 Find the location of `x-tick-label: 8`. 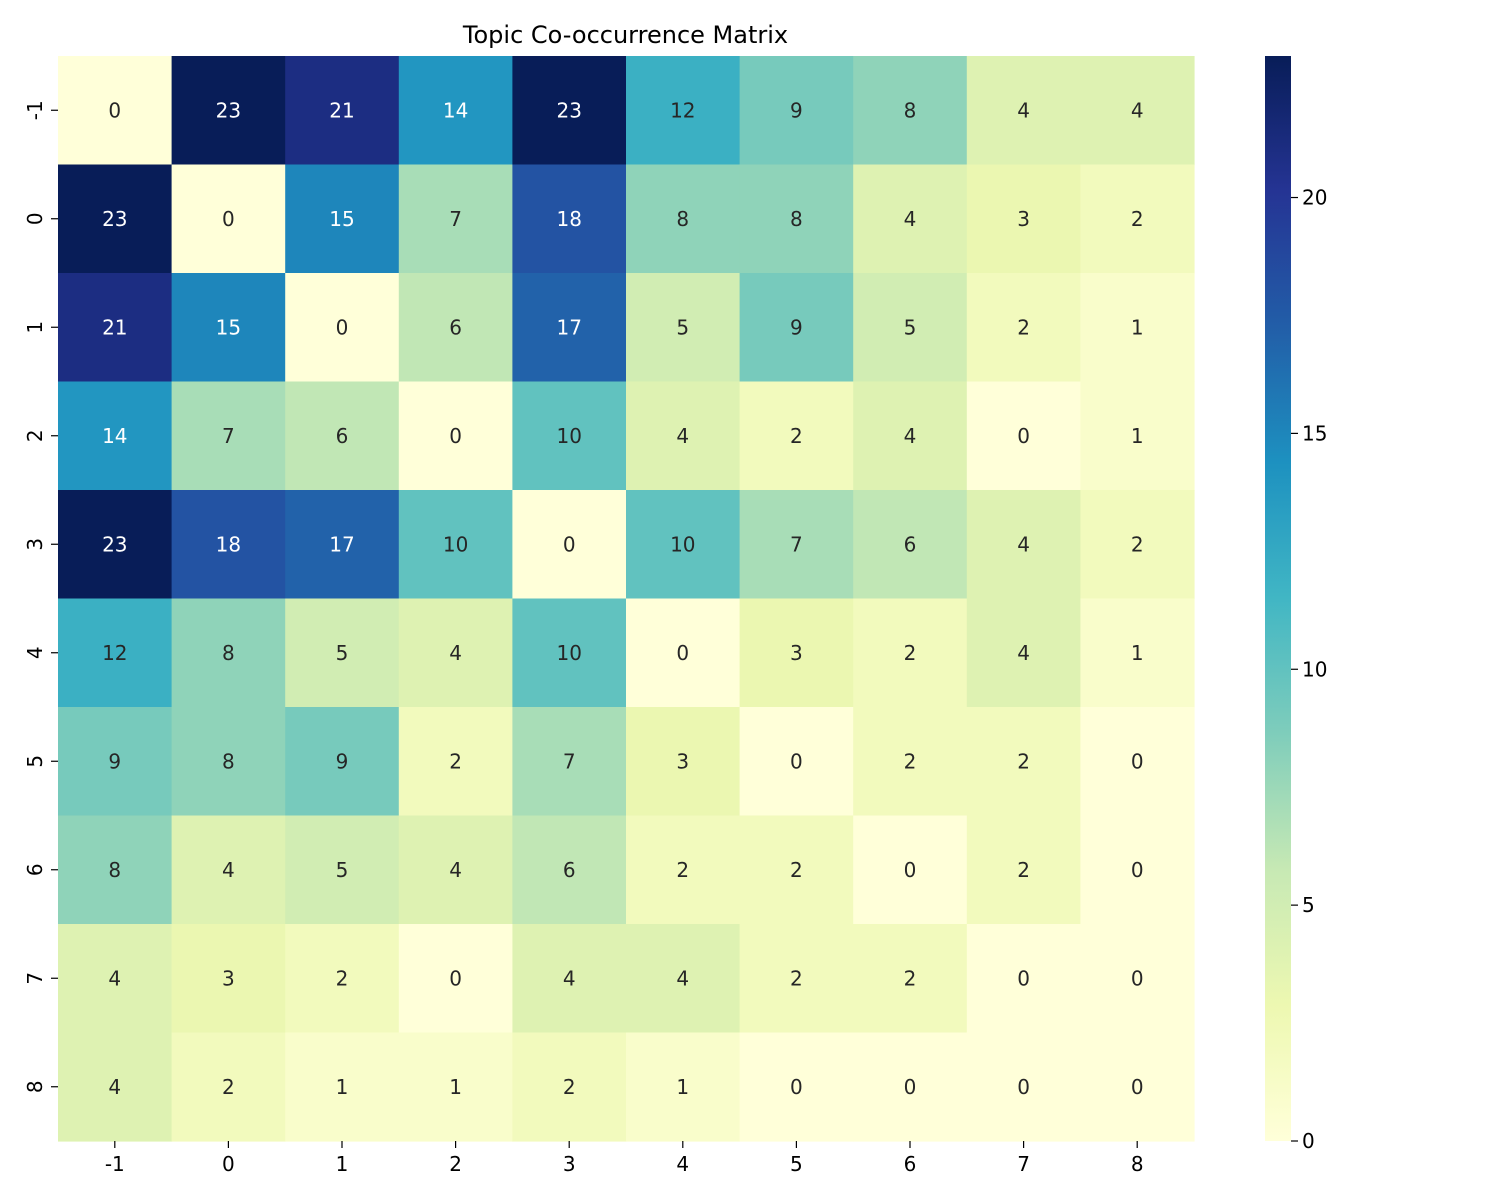

x-tick-label: 8 is located at coordinates (1137, 1164).